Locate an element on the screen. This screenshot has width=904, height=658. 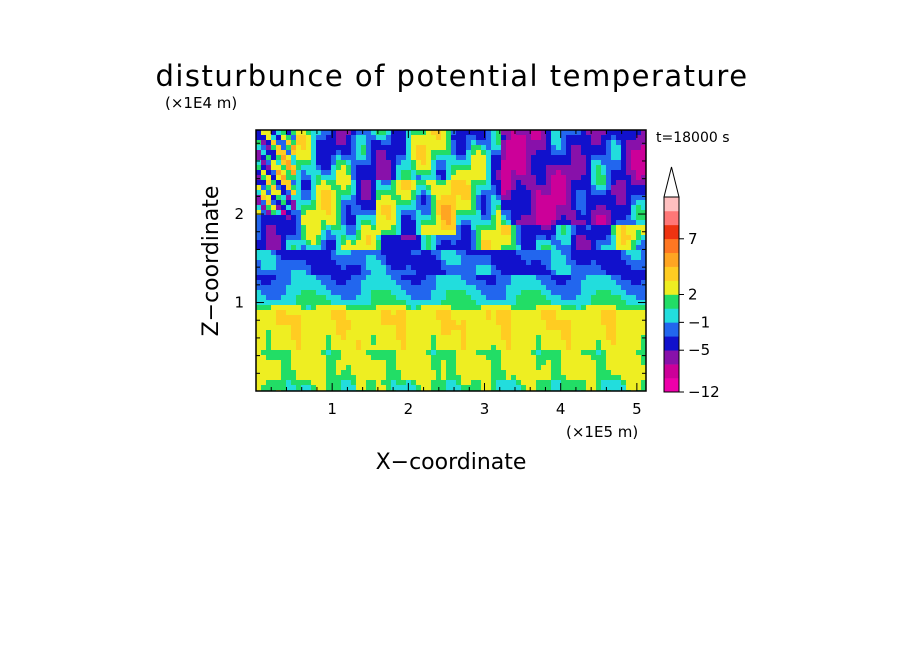
x-tick-label: 1 is located at coordinates (332, 409).